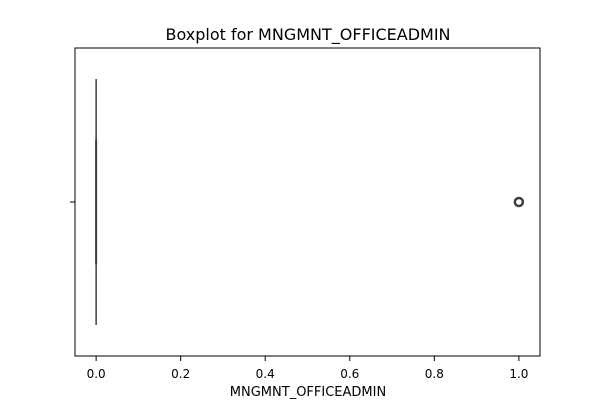  Describe the element at coordinates (308, 392) in the screenshot. I see `x-axis-label: MNGMNT_OFFICEADMIN` at that location.